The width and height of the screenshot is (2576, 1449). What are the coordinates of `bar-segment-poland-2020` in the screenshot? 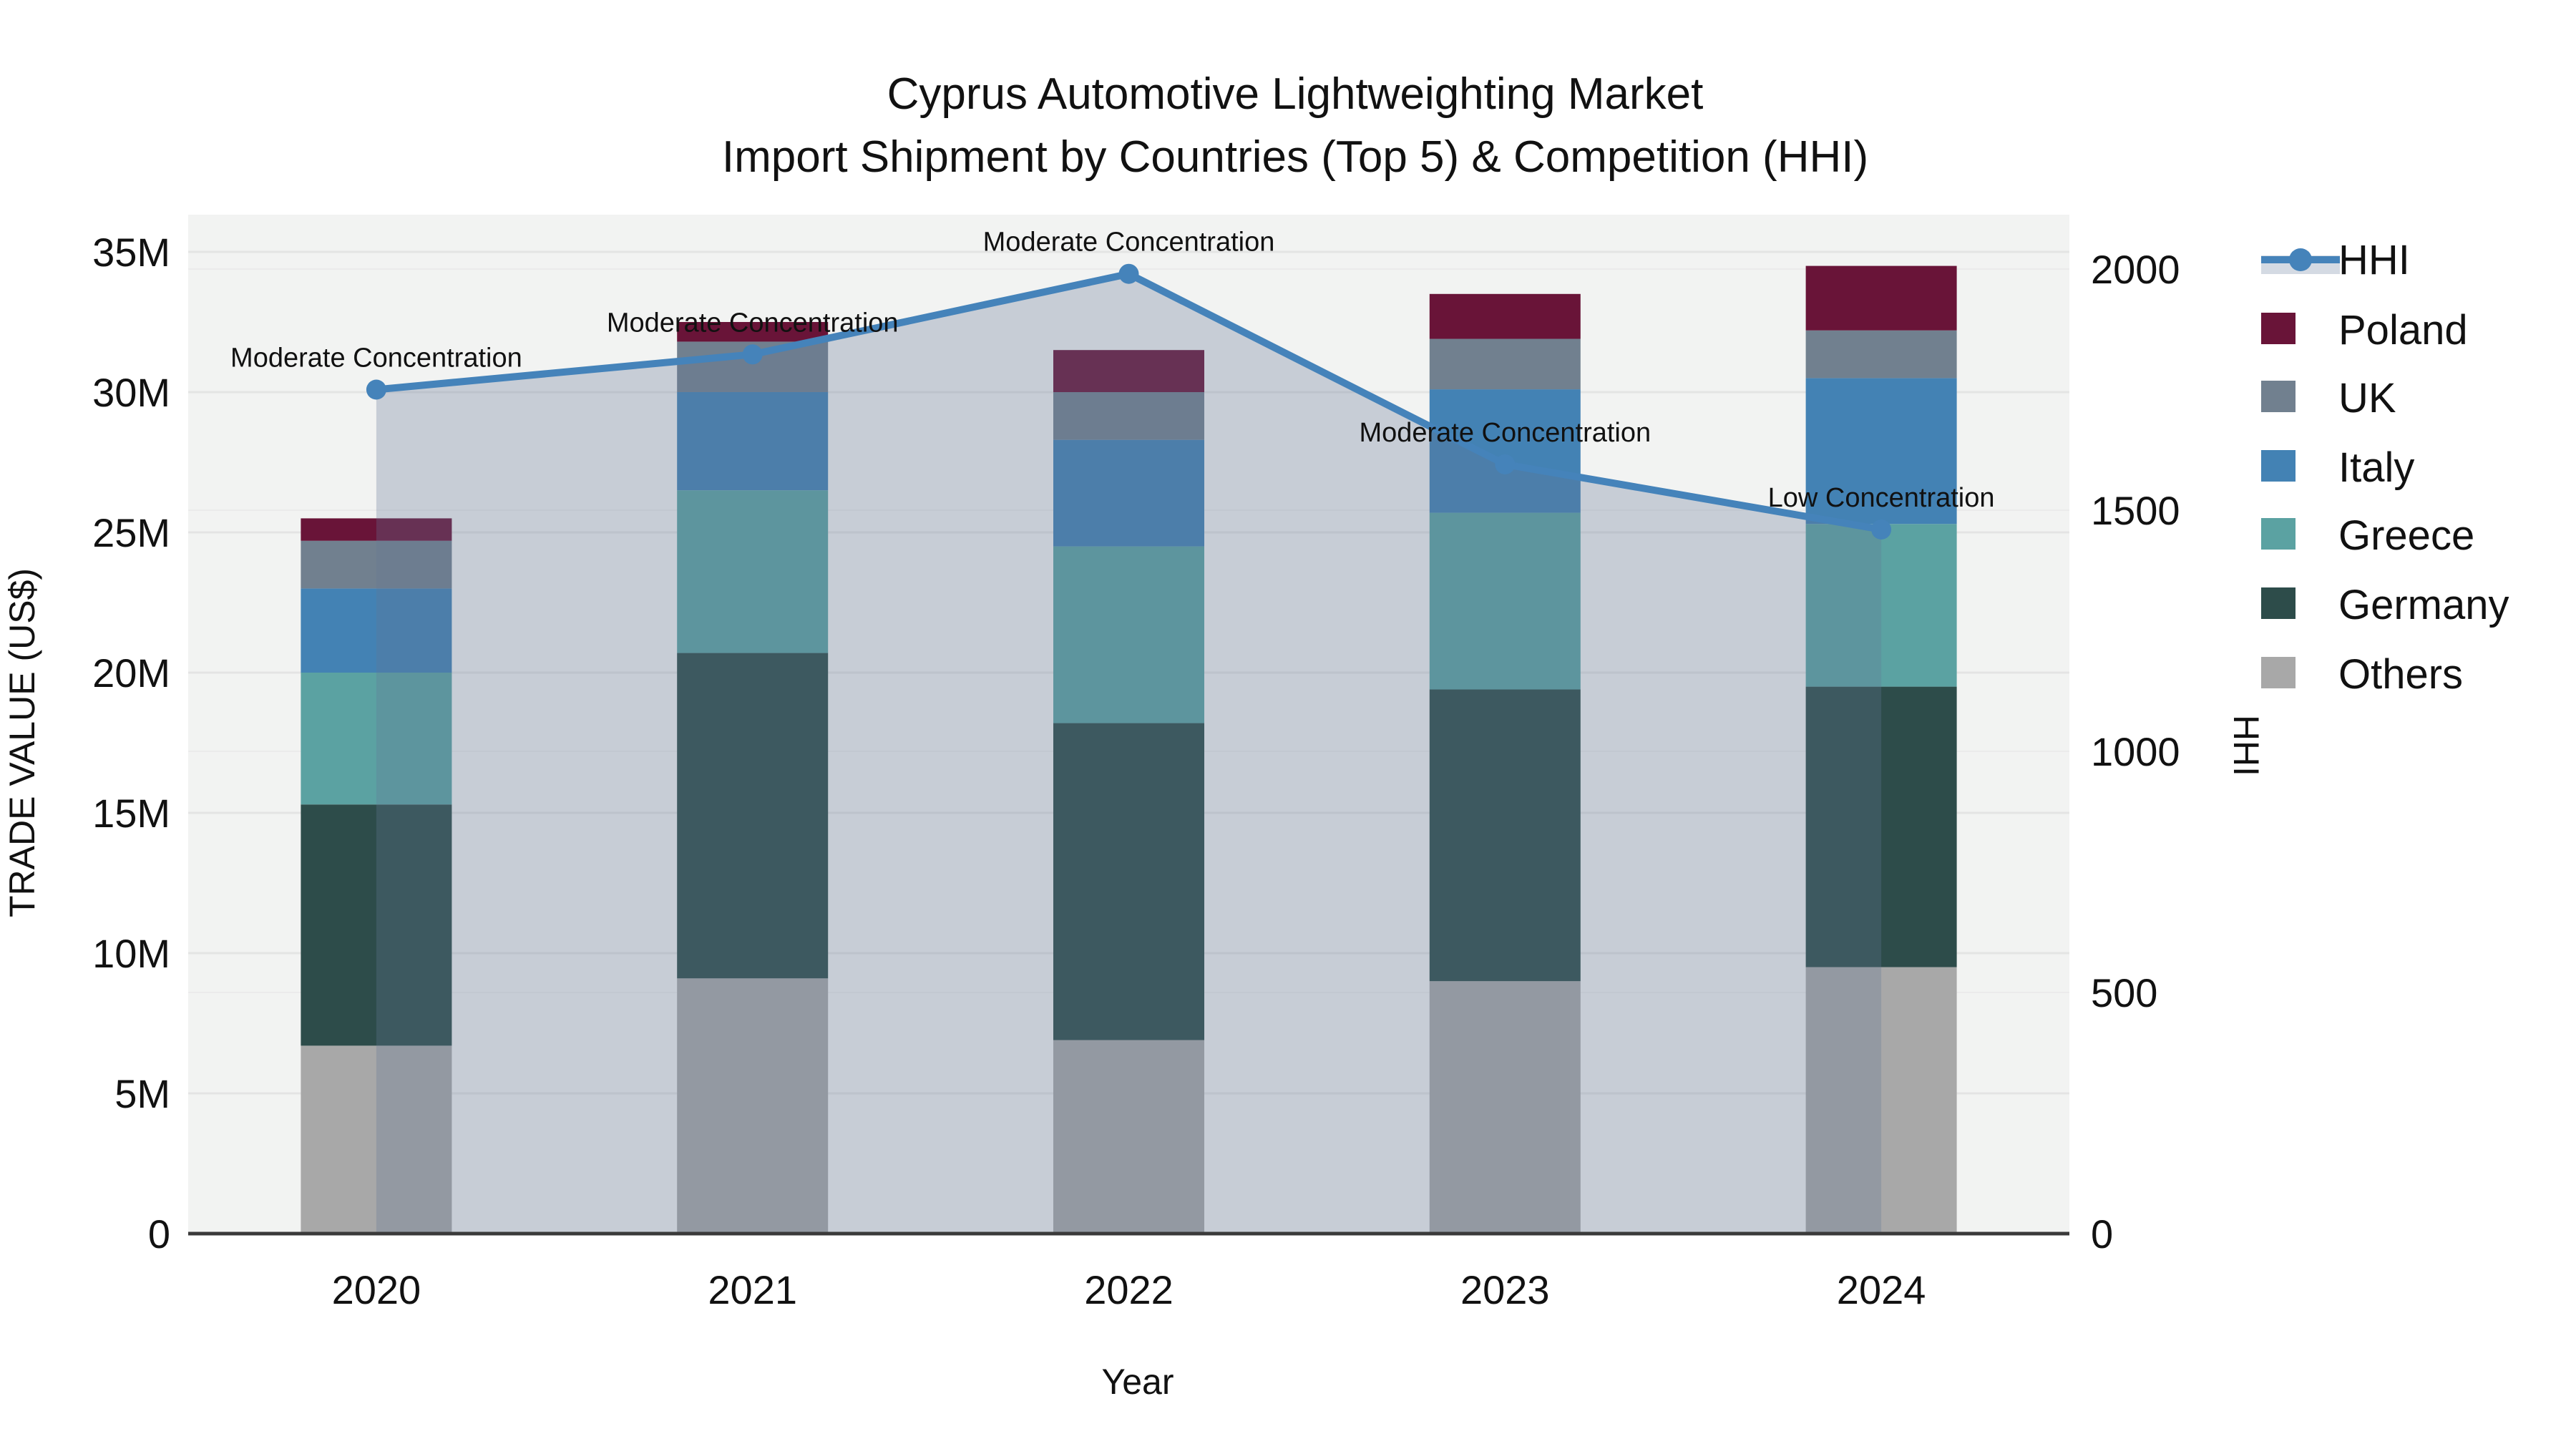 It's located at (376, 529).